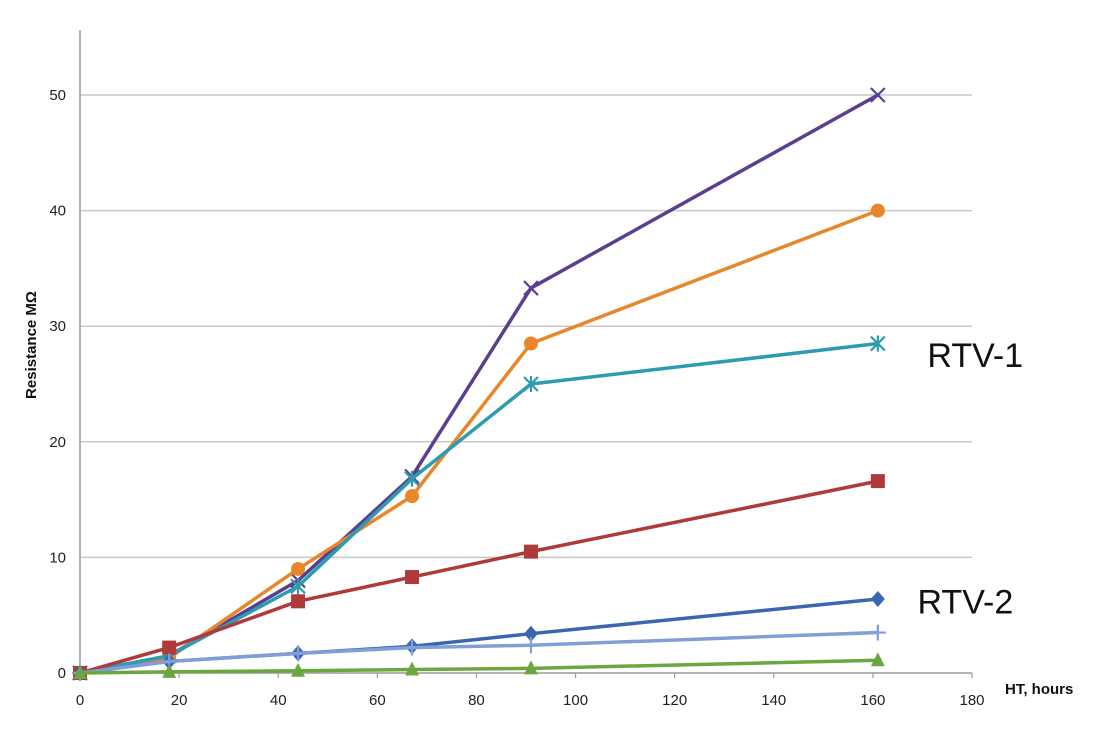 This screenshot has width=1112, height=746. Describe the element at coordinates (179, 700) in the screenshot. I see `x-tick-label-1: 20` at that location.